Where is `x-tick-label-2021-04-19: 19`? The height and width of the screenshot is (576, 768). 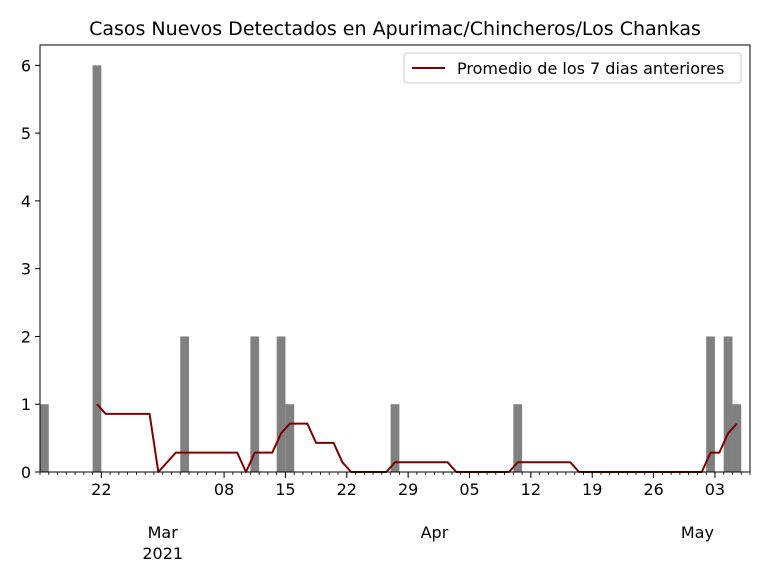
x-tick-label-2021-04-19: 19 is located at coordinates (592, 489).